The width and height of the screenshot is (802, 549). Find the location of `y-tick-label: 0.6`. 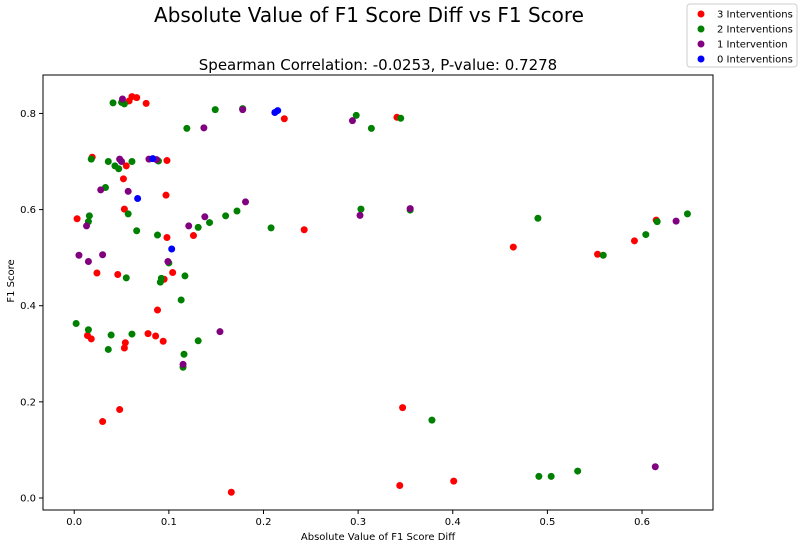

y-tick-label: 0.6 is located at coordinates (28, 210).